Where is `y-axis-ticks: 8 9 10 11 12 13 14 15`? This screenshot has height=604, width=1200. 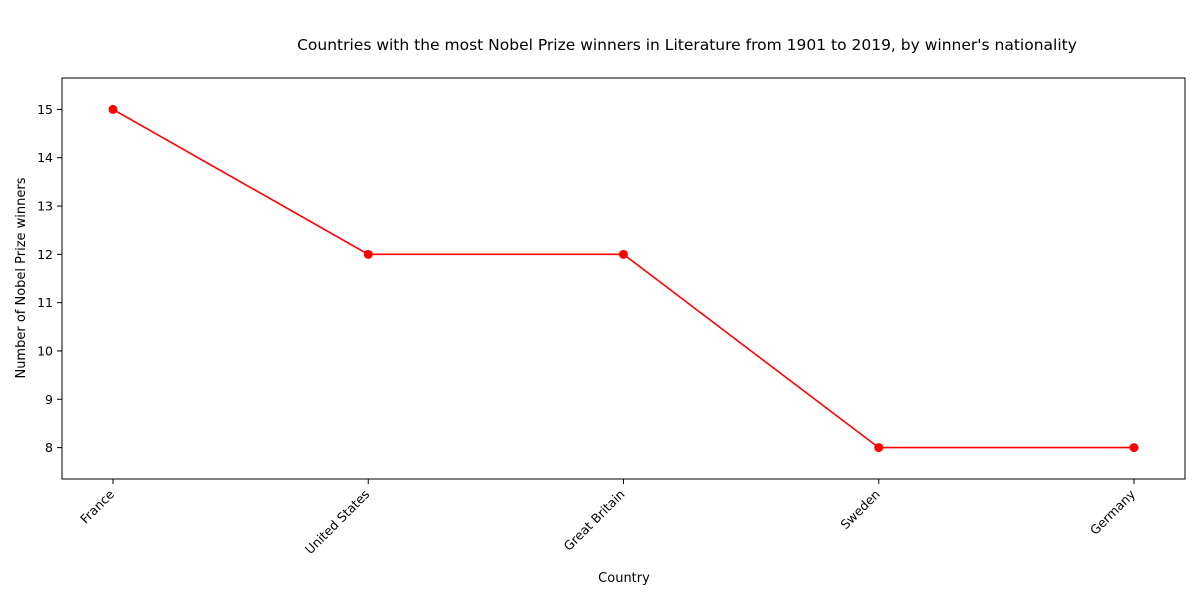
y-axis-ticks: 8 9 10 11 12 13 14 15 is located at coordinates (49, 278).